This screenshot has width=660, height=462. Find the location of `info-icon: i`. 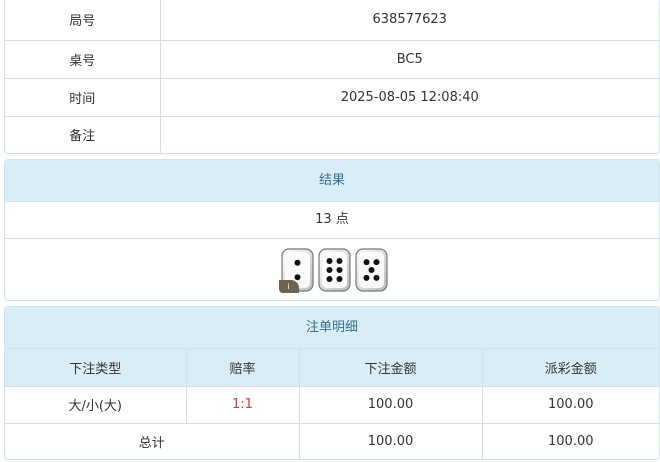

info-icon: i is located at coordinates (288, 286).